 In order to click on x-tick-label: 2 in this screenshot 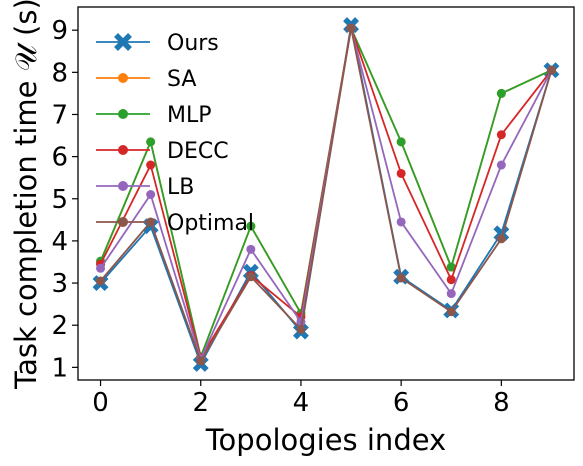, I will do `click(200, 403)`.